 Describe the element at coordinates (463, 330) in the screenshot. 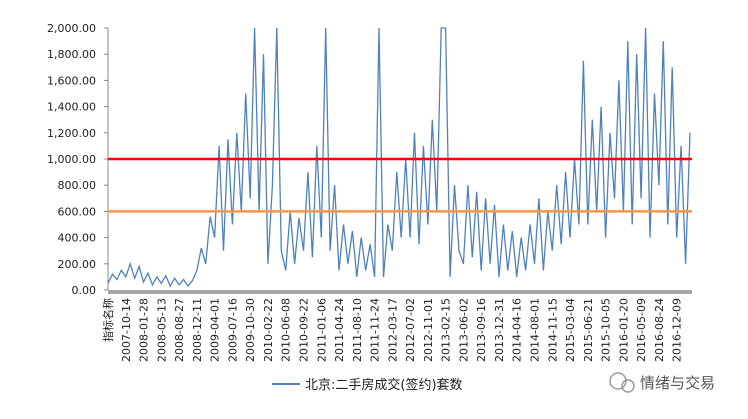

I see `x-tick-label: 2013-06-02` at that location.